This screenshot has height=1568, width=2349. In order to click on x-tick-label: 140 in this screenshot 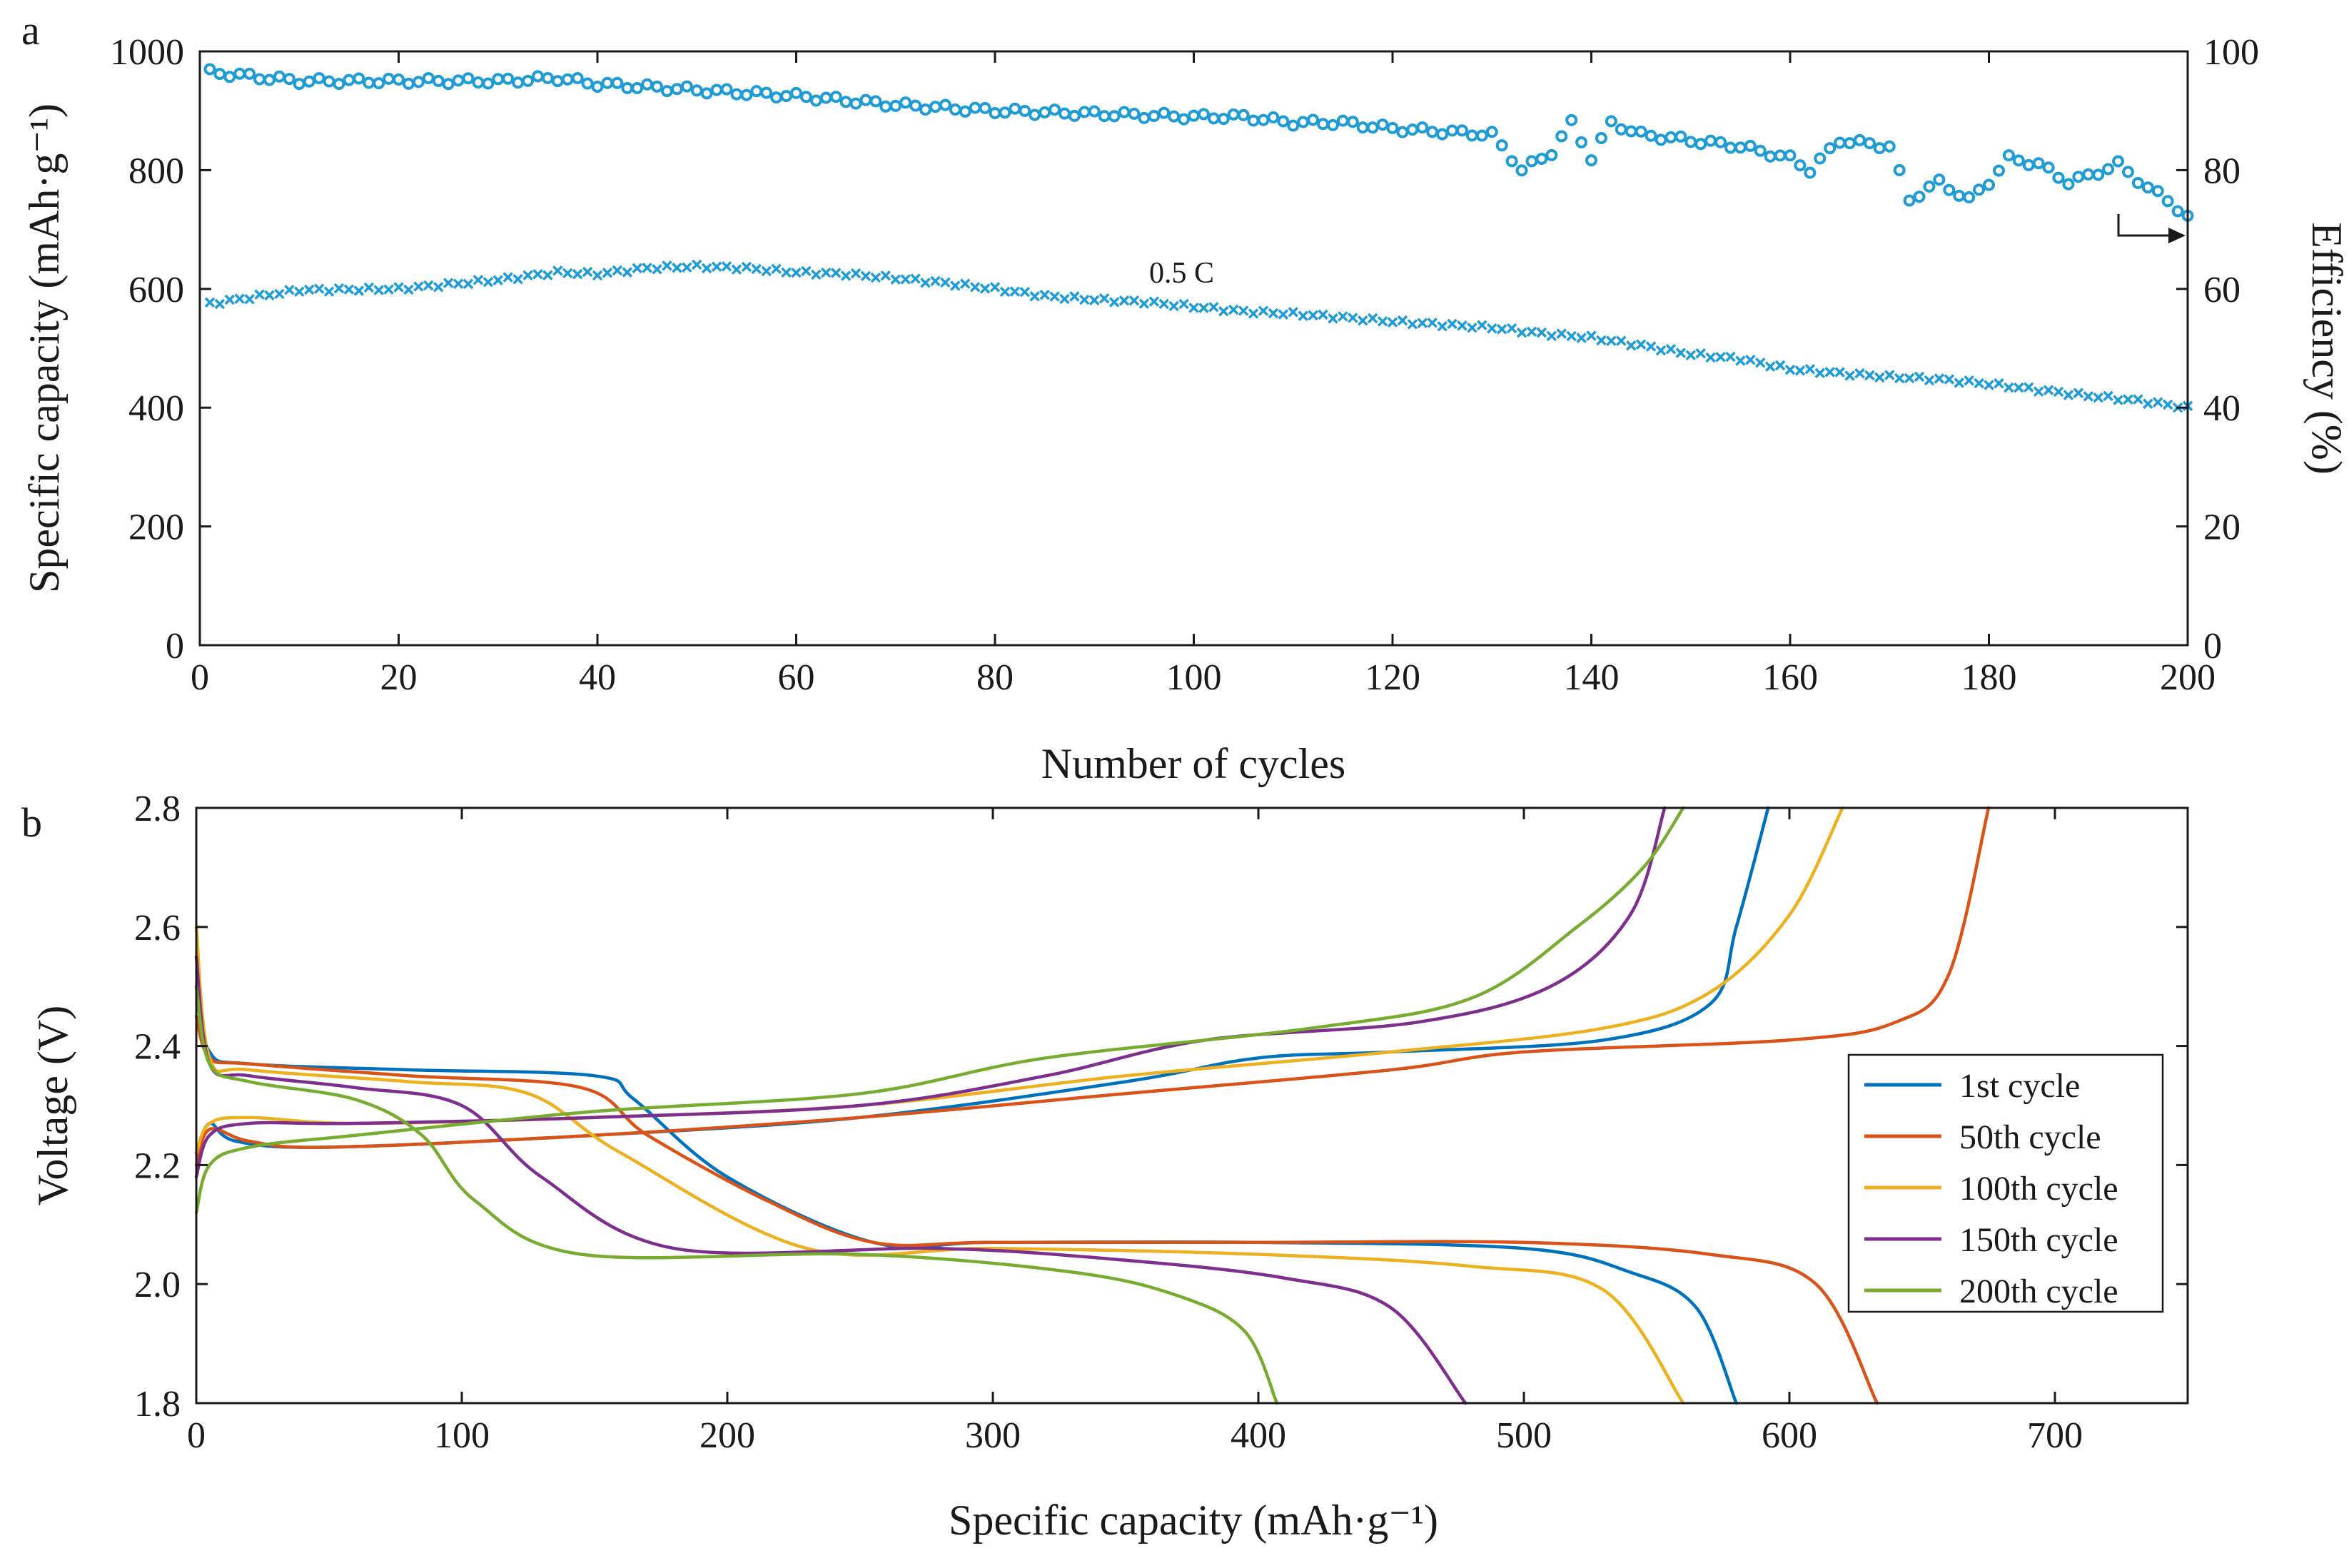, I will do `click(1592, 677)`.